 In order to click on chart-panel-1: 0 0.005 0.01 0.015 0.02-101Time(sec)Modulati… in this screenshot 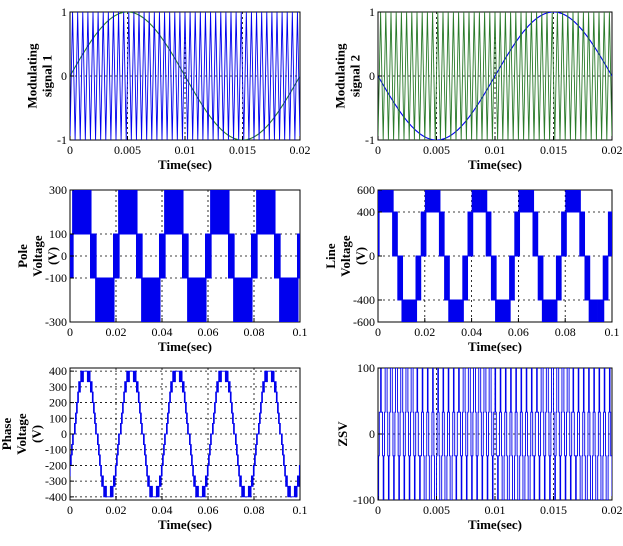, I will do `click(168, 88)`.